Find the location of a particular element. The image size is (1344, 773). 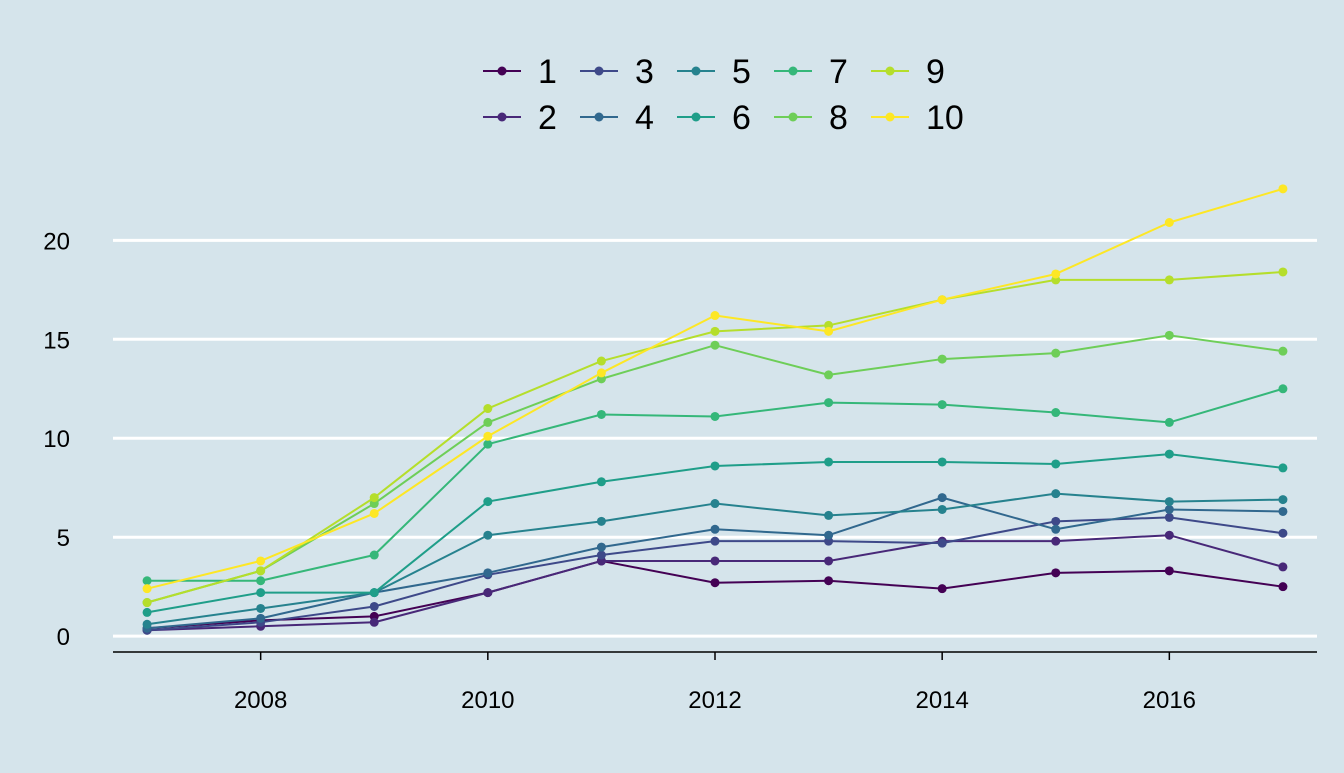

legend-label: 8 is located at coordinates (838, 118).